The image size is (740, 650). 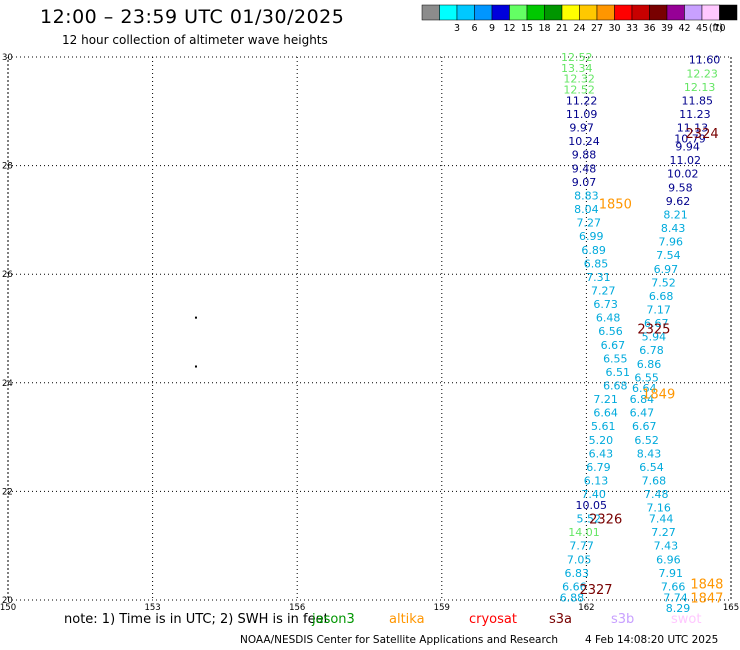 What do you see at coordinates (572, 597) in the screenshot?
I see `swh-value-label: 6.88` at bounding box center [572, 597].